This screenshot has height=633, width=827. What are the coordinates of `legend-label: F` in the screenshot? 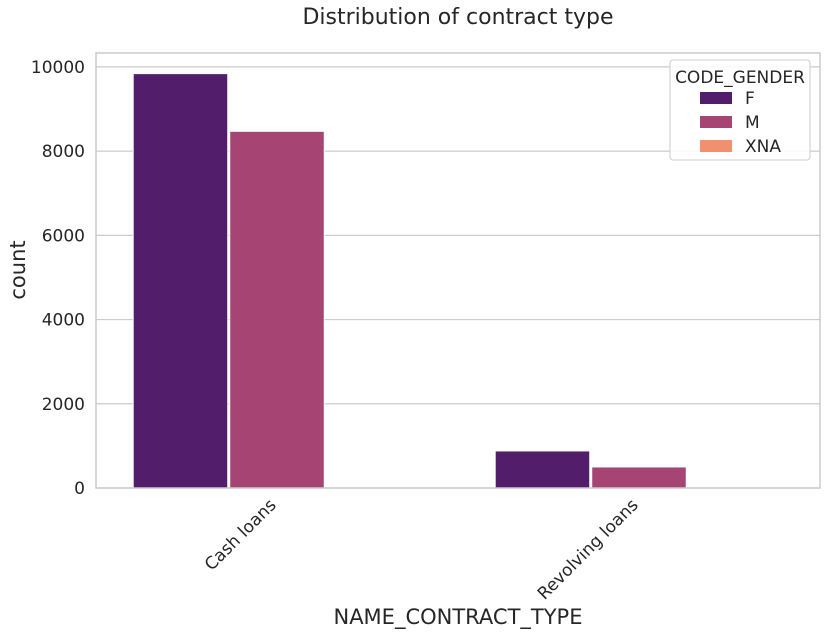 It's located at (750, 99).